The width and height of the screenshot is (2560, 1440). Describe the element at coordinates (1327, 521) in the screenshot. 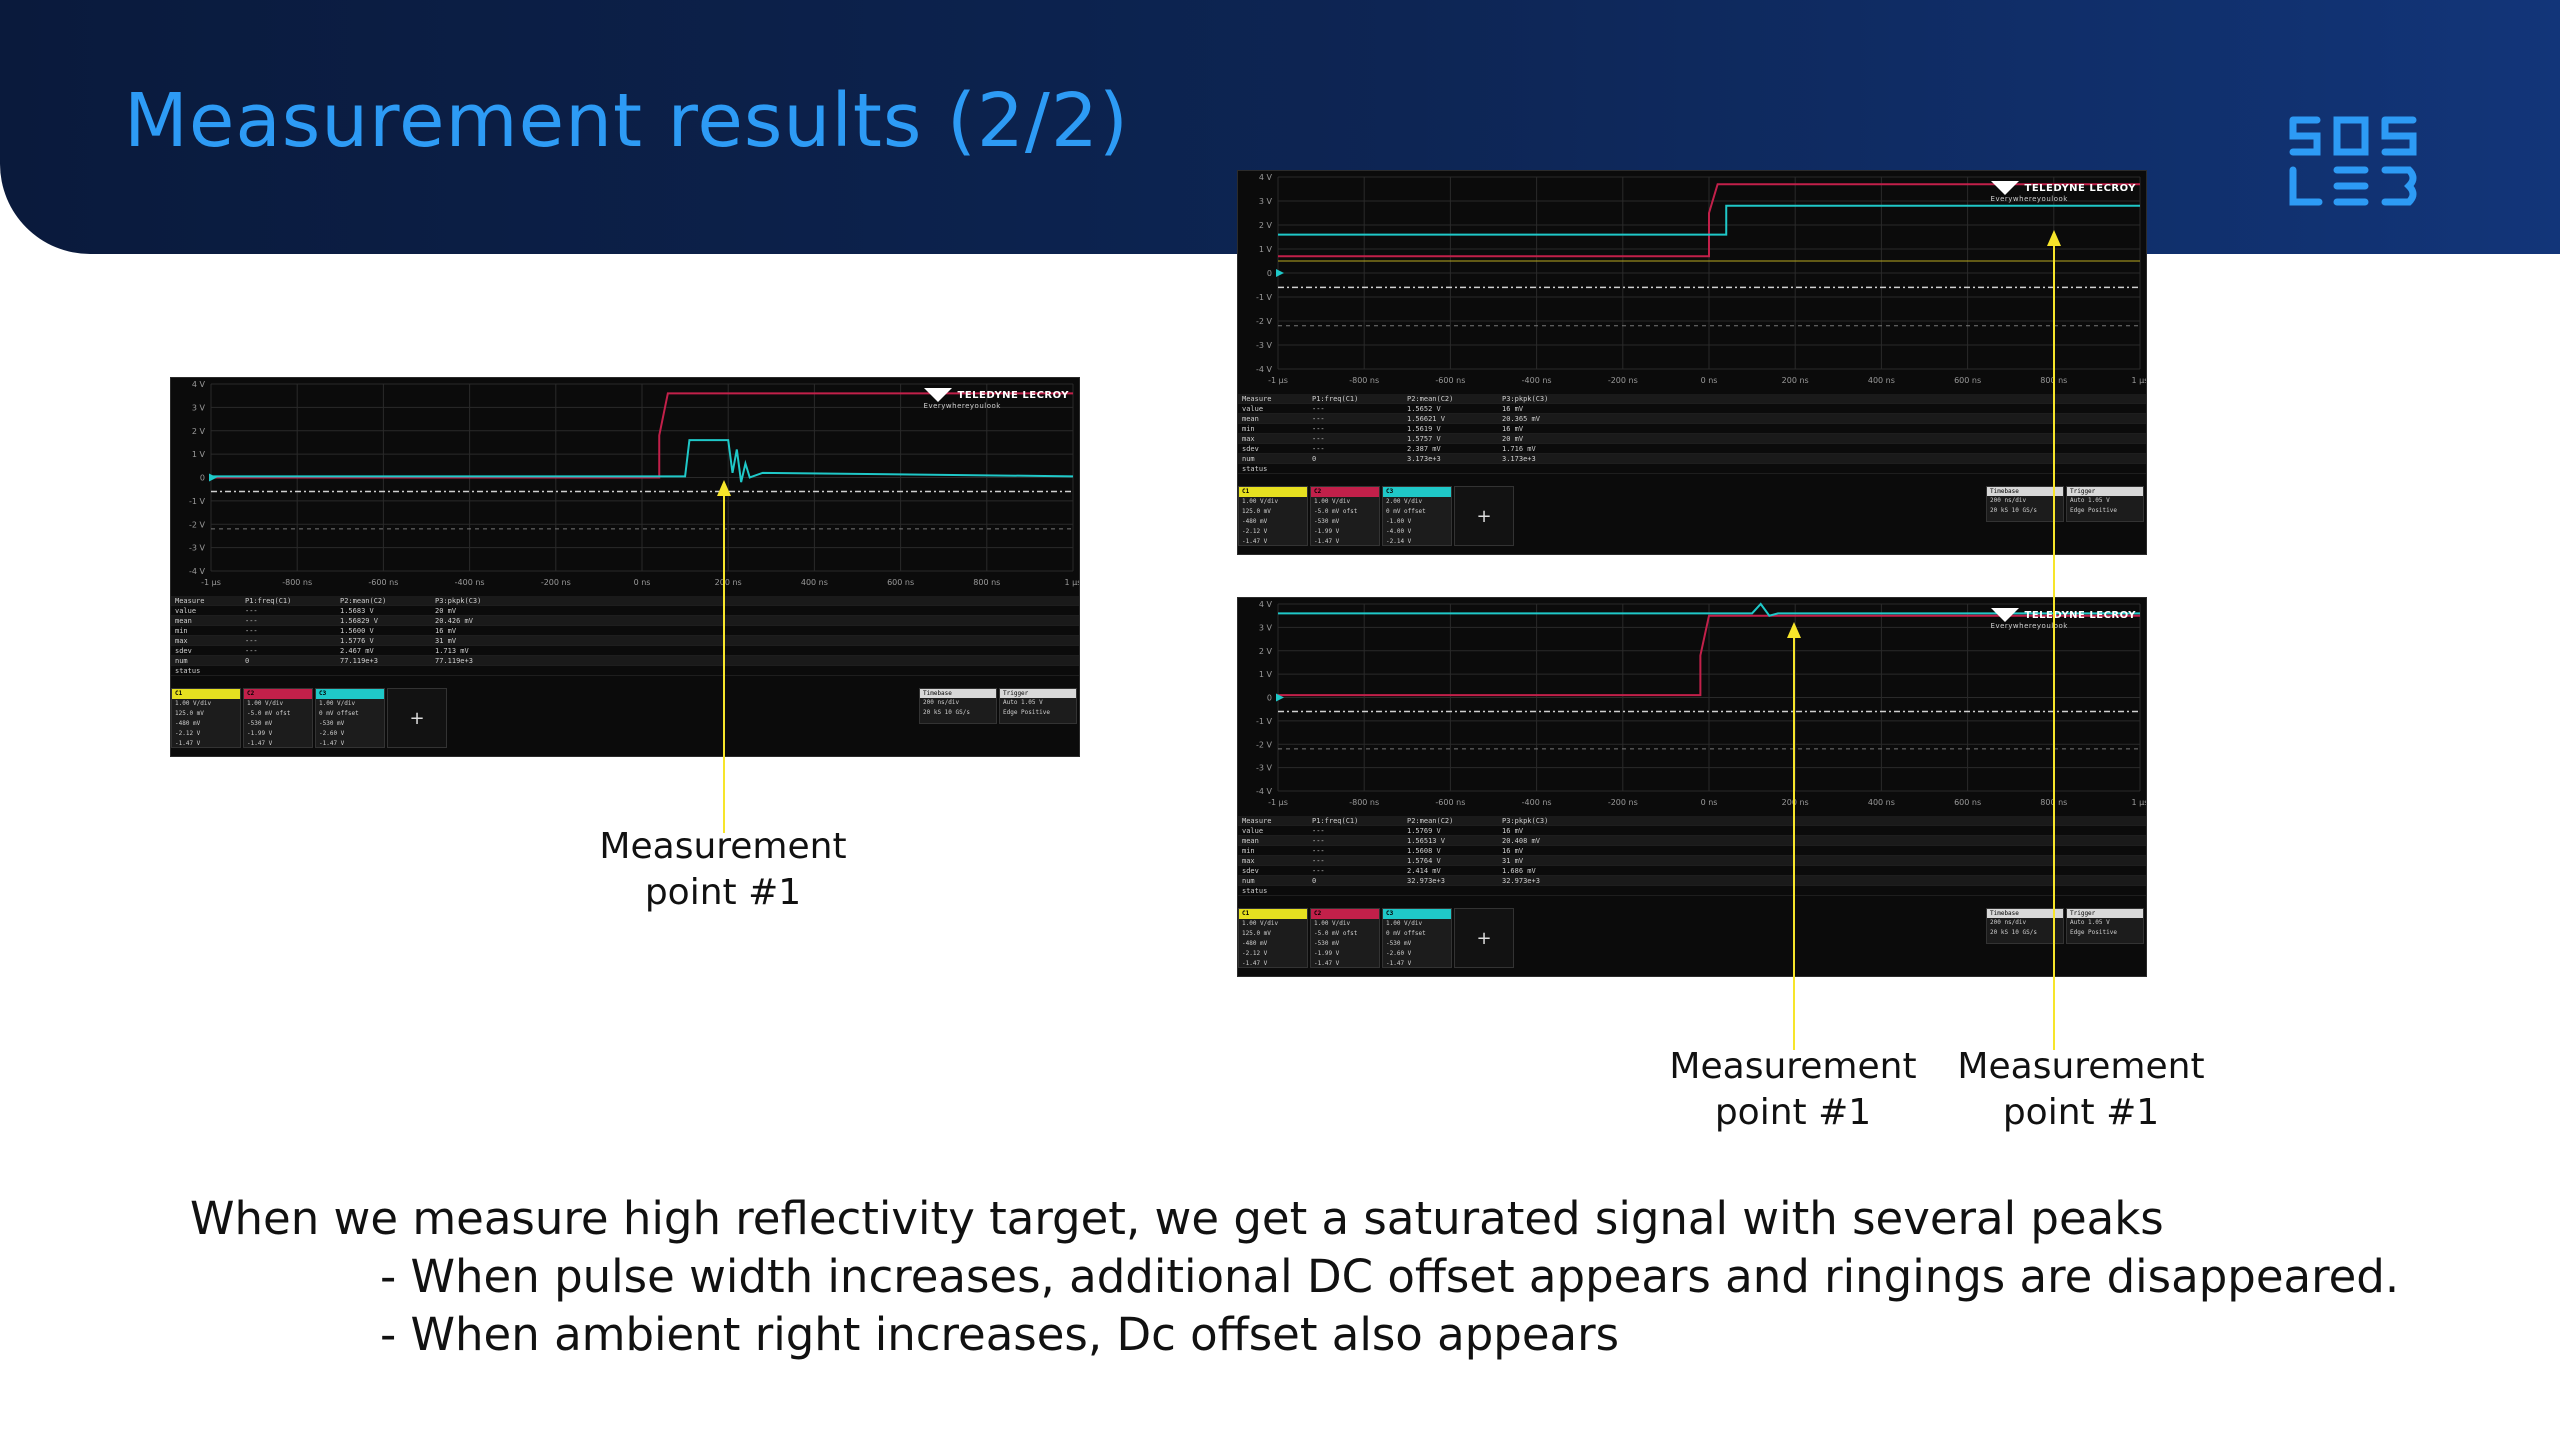

I see `channel-value: -530 mV` at that location.